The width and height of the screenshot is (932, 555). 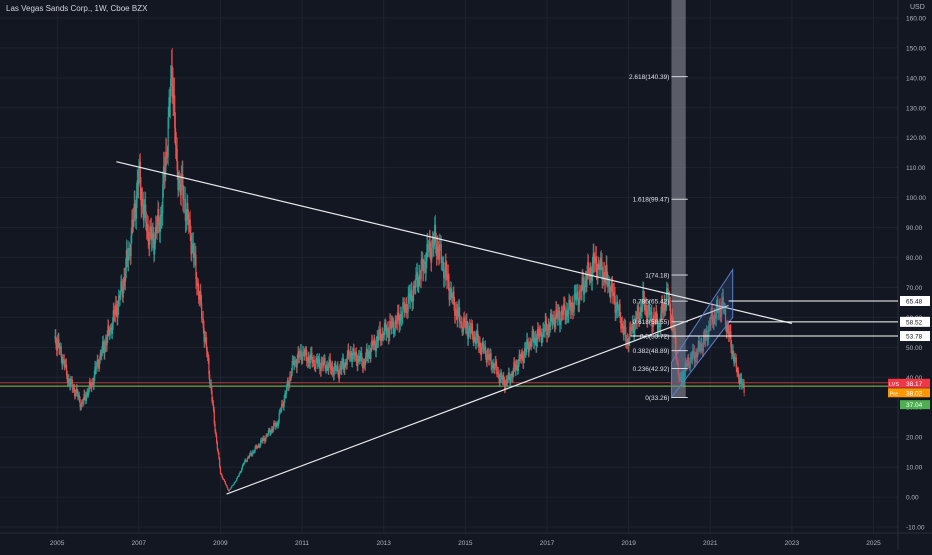 I want to click on fibonacci-level-label: 1.618(99.47), so click(x=651, y=200).